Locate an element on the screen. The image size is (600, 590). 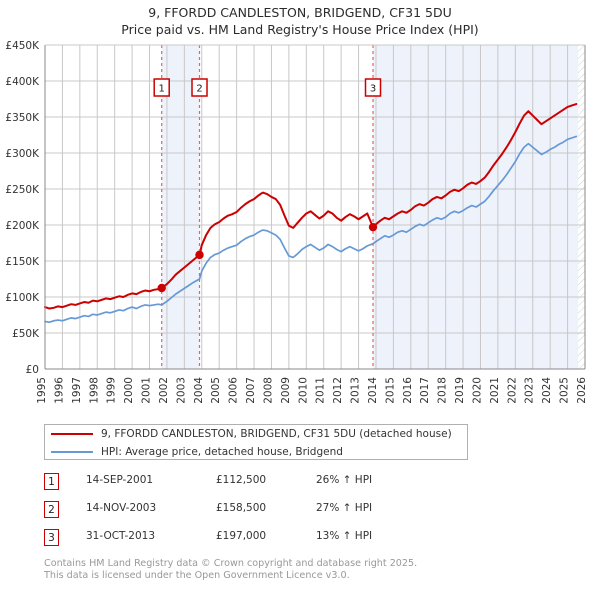
x-axis-tick-label: 2020 is located at coordinates (477, 390).